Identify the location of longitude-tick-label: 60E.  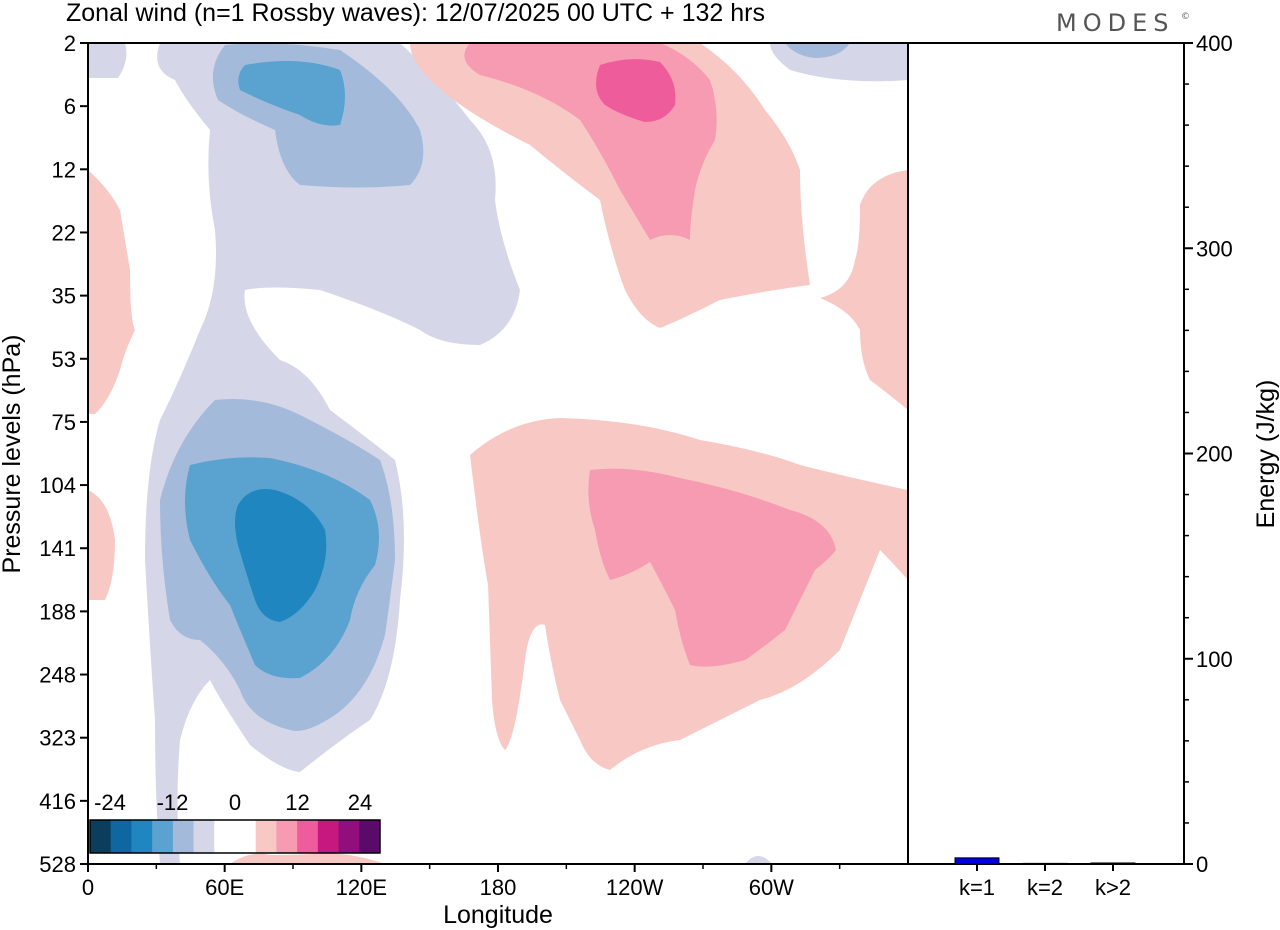
(224, 887).